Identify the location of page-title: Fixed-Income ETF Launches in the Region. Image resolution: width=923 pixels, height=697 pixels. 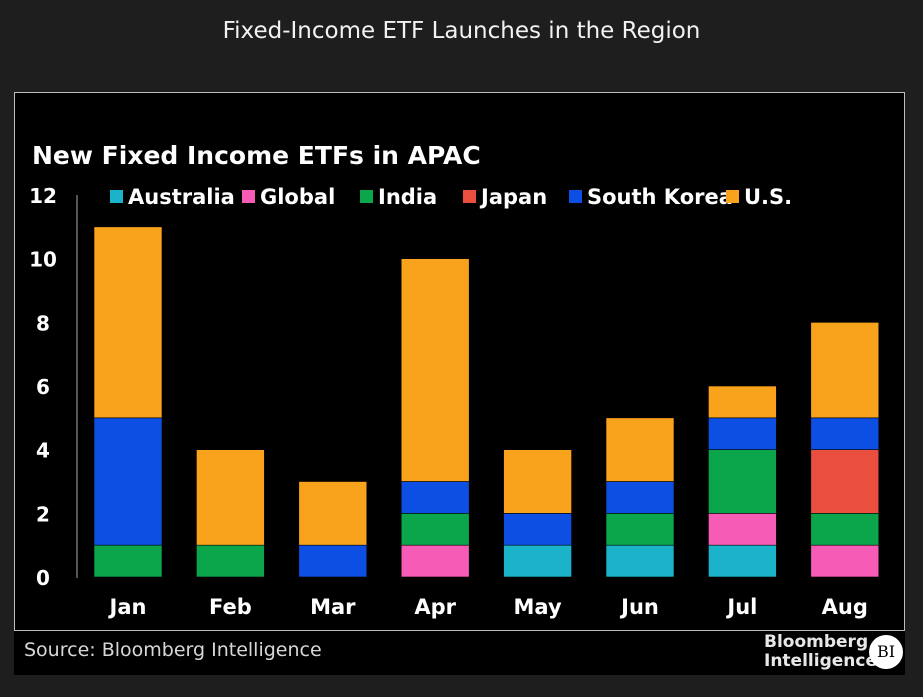
(461, 31).